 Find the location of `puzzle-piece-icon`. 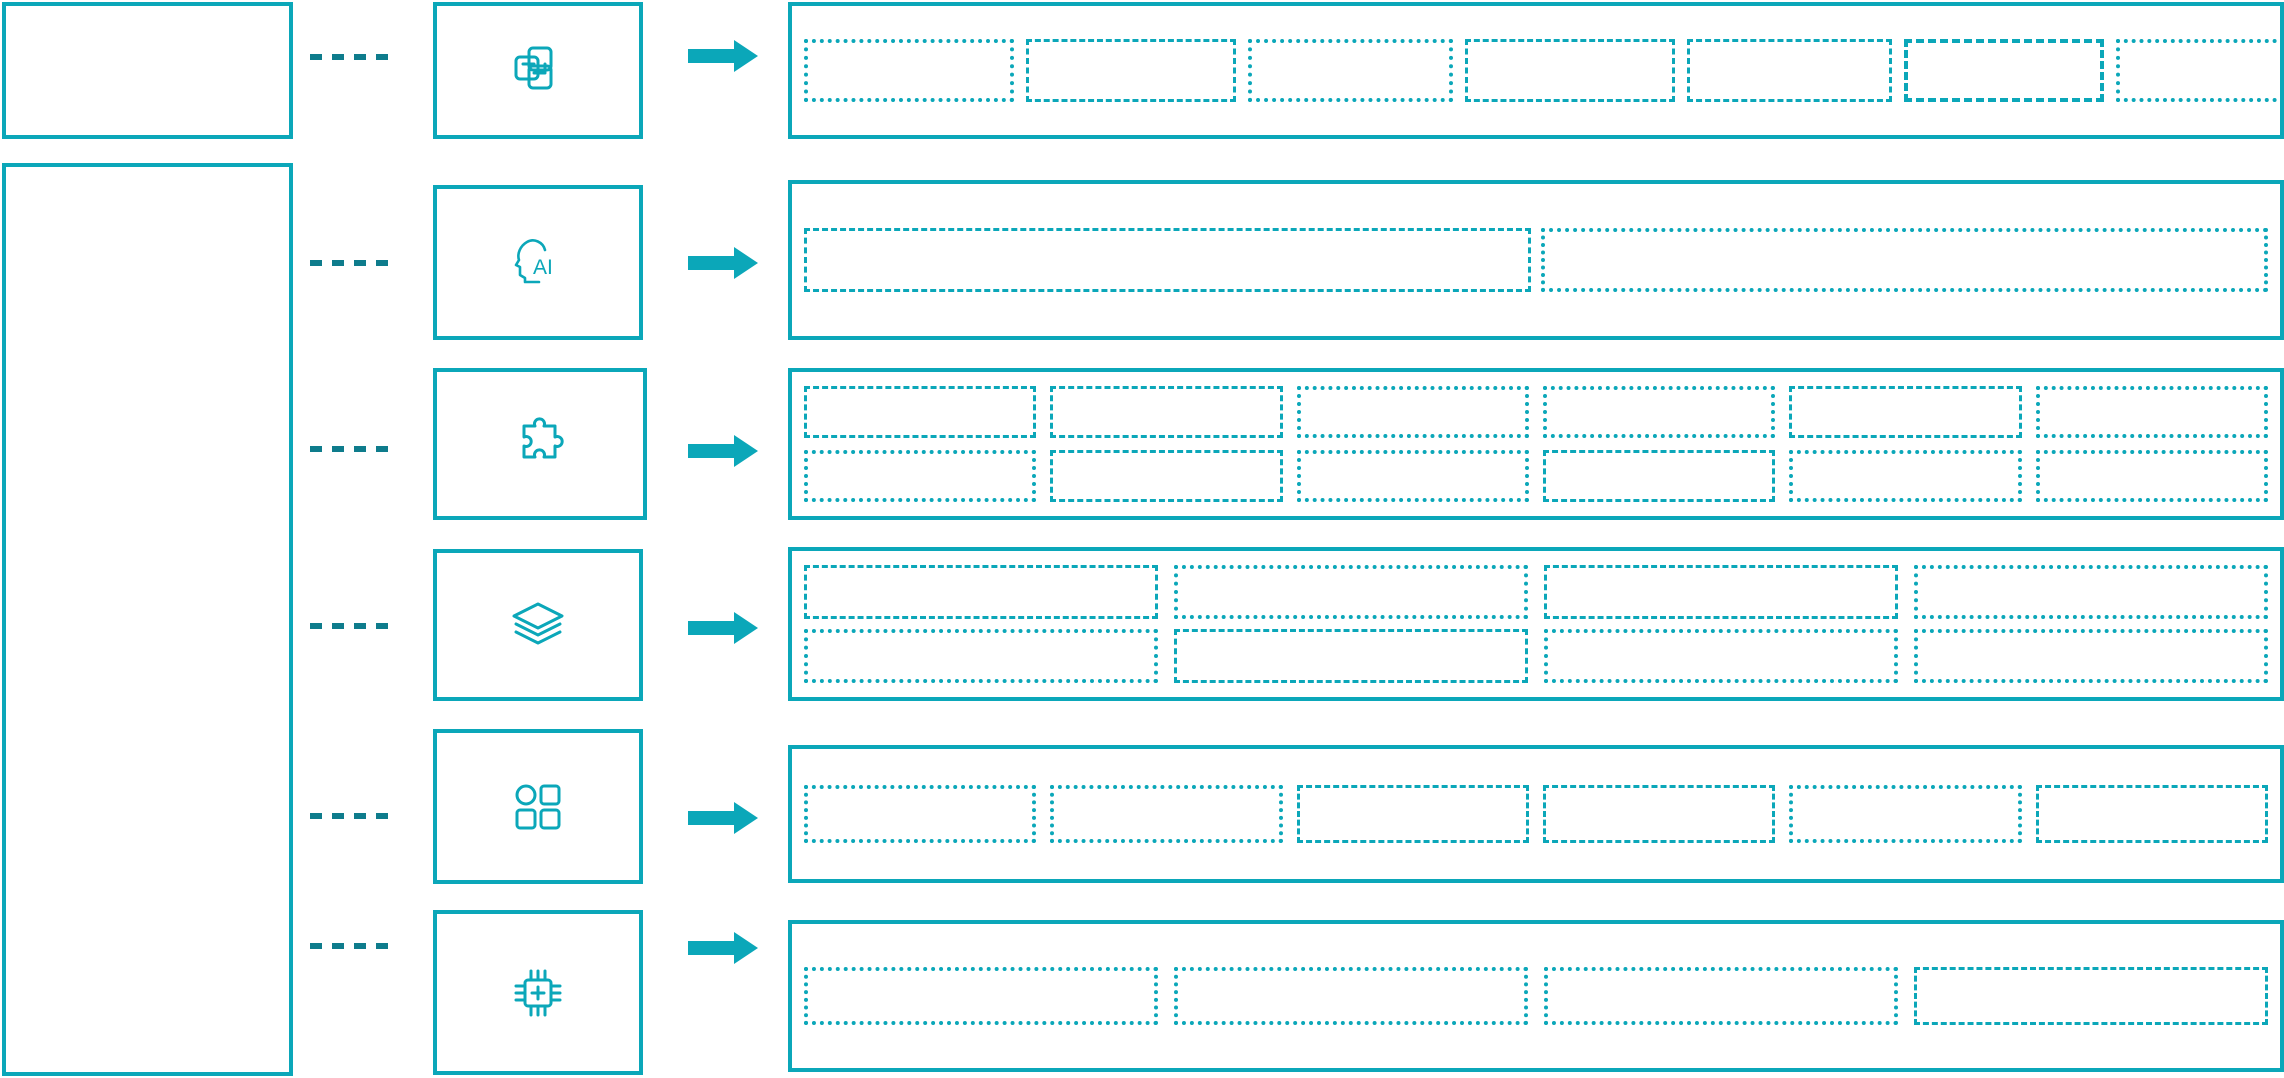

puzzle-piece-icon is located at coordinates (540, 444).